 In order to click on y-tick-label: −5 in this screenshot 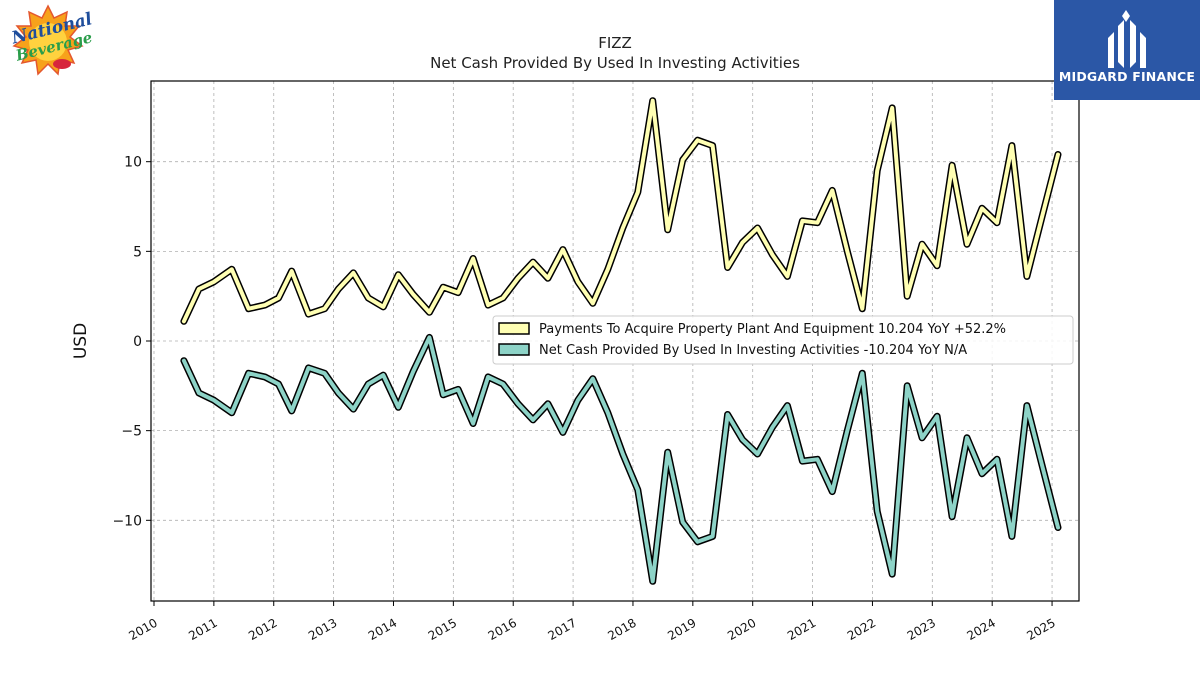, I will do `click(131, 432)`.